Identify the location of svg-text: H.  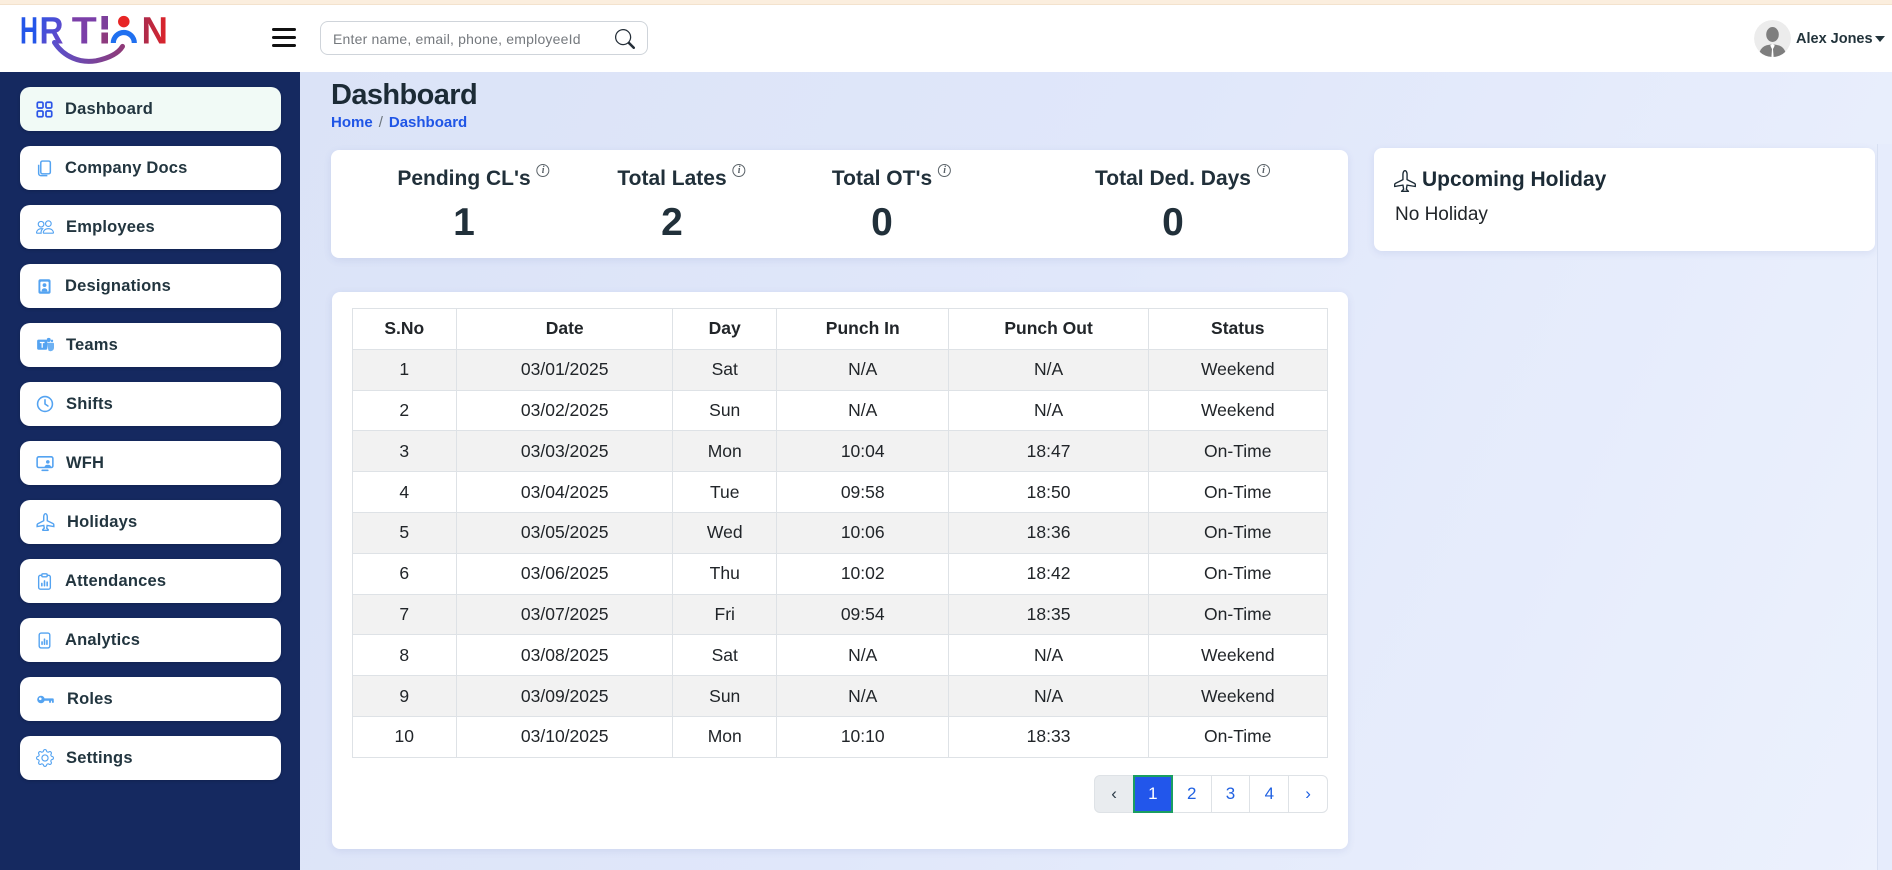
(29, 31).